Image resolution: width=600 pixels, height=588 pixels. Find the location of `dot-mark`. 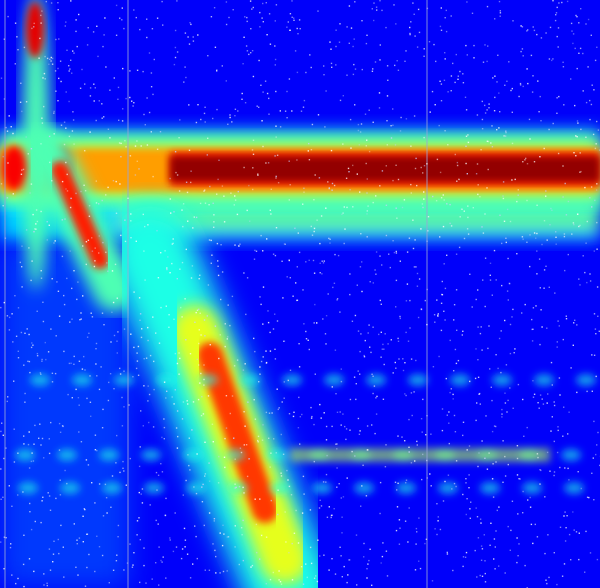

dot-mark is located at coordinates (166, 380).